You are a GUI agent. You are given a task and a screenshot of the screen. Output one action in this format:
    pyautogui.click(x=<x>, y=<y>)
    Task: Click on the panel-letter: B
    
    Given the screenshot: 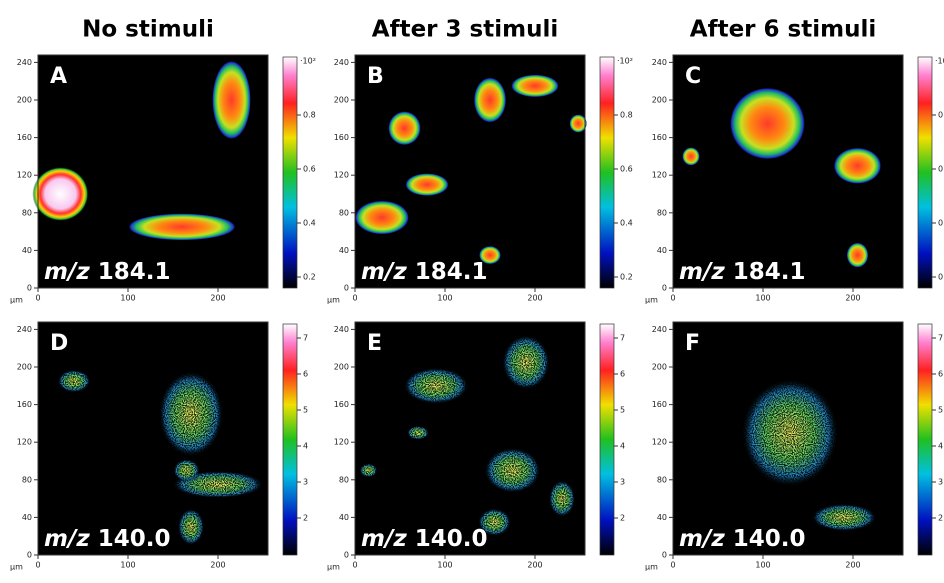 What is the action you would take?
    pyautogui.click(x=375, y=76)
    